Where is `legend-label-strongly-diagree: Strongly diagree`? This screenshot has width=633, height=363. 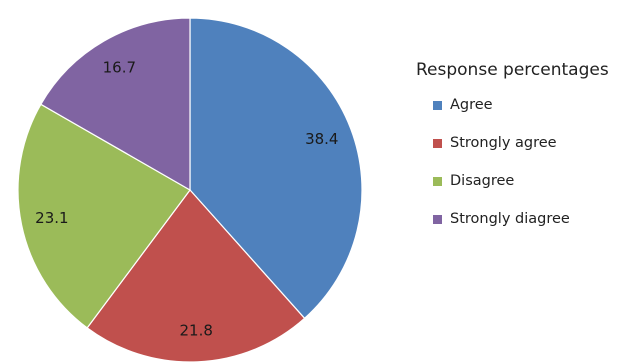 legend-label-strongly-diagree: Strongly diagree is located at coordinates (510, 219).